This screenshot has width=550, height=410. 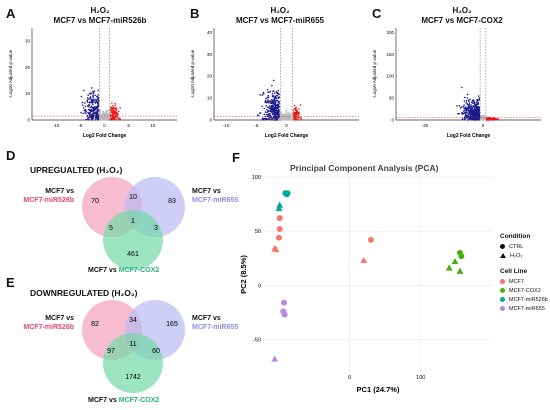 What do you see at coordinates (156, 351) in the screenshot?
I see `venn-down-count-bc: 60` at bounding box center [156, 351].